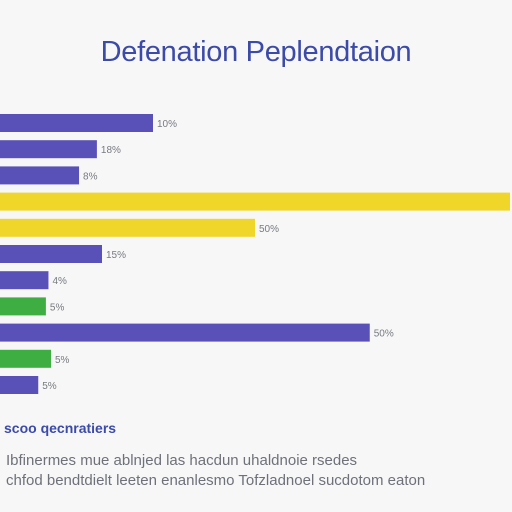  Describe the element at coordinates (90, 176) in the screenshot. I see `bar-value-label-3: 8%` at that location.